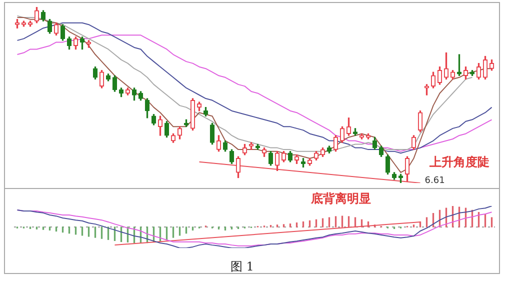 Image resolution: width=515 pixels, height=289 pixels. What do you see at coordinates (340, 198) in the screenshot?
I see `text: 底背离明显` at bounding box center [340, 198].